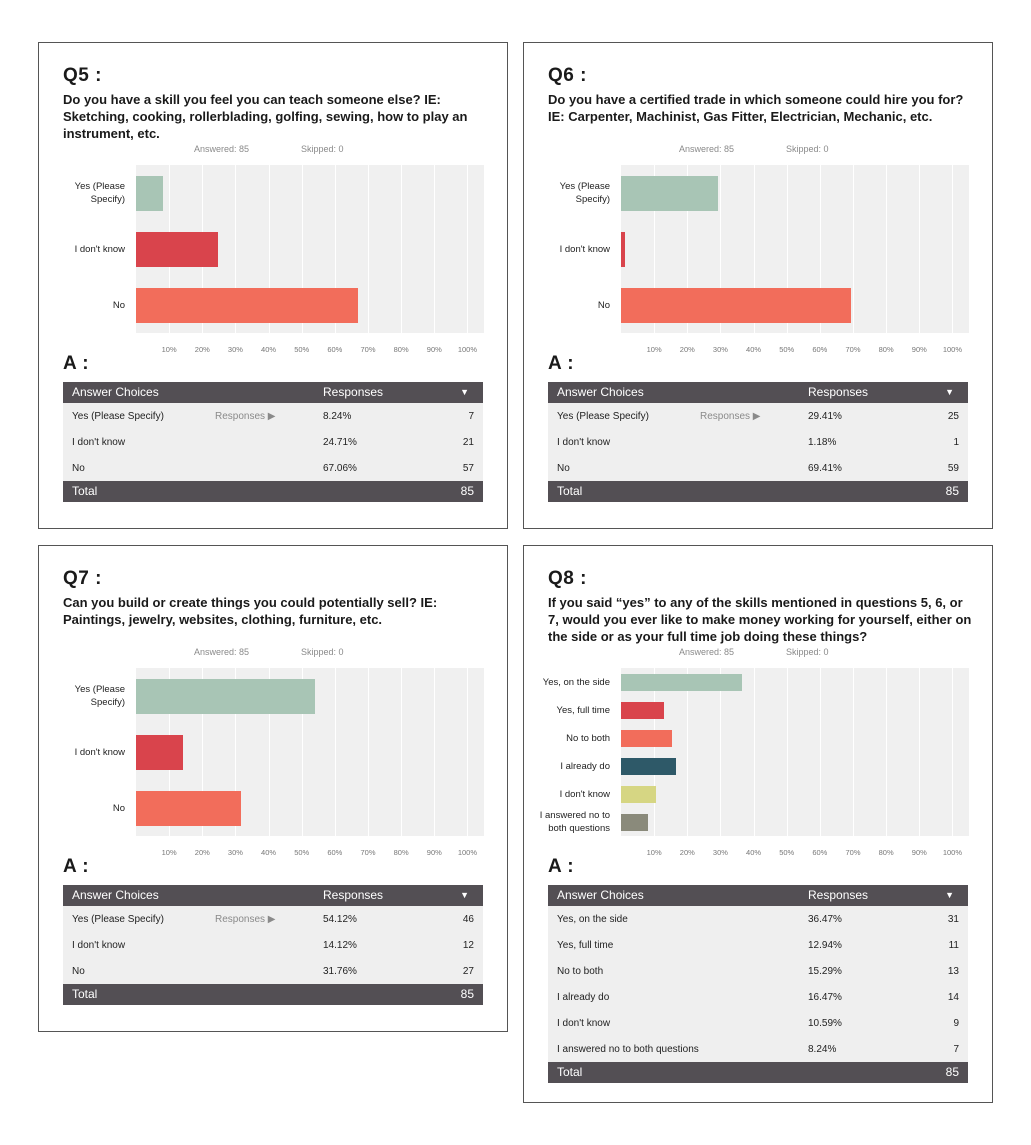  What do you see at coordinates (468, 945) in the screenshot?
I see `response-count: 12` at bounding box center [468, 945].